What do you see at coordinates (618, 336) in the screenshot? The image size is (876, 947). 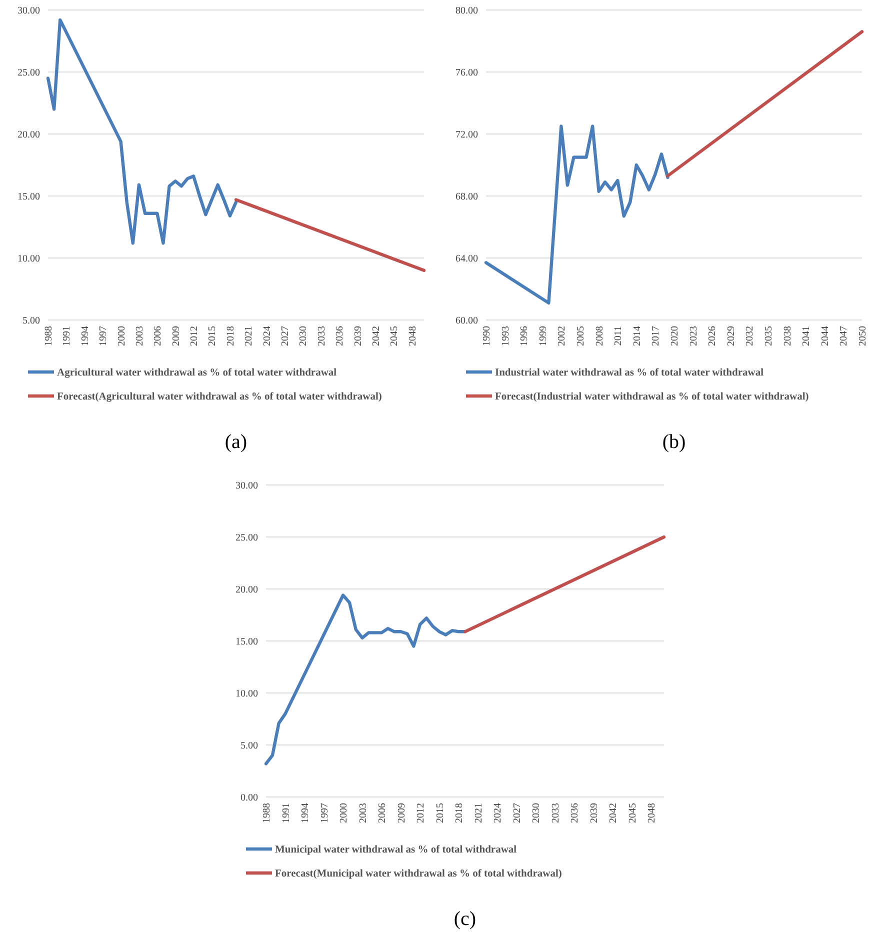 I see `x-tick-label: 2011` at bounding box center [618, 336].